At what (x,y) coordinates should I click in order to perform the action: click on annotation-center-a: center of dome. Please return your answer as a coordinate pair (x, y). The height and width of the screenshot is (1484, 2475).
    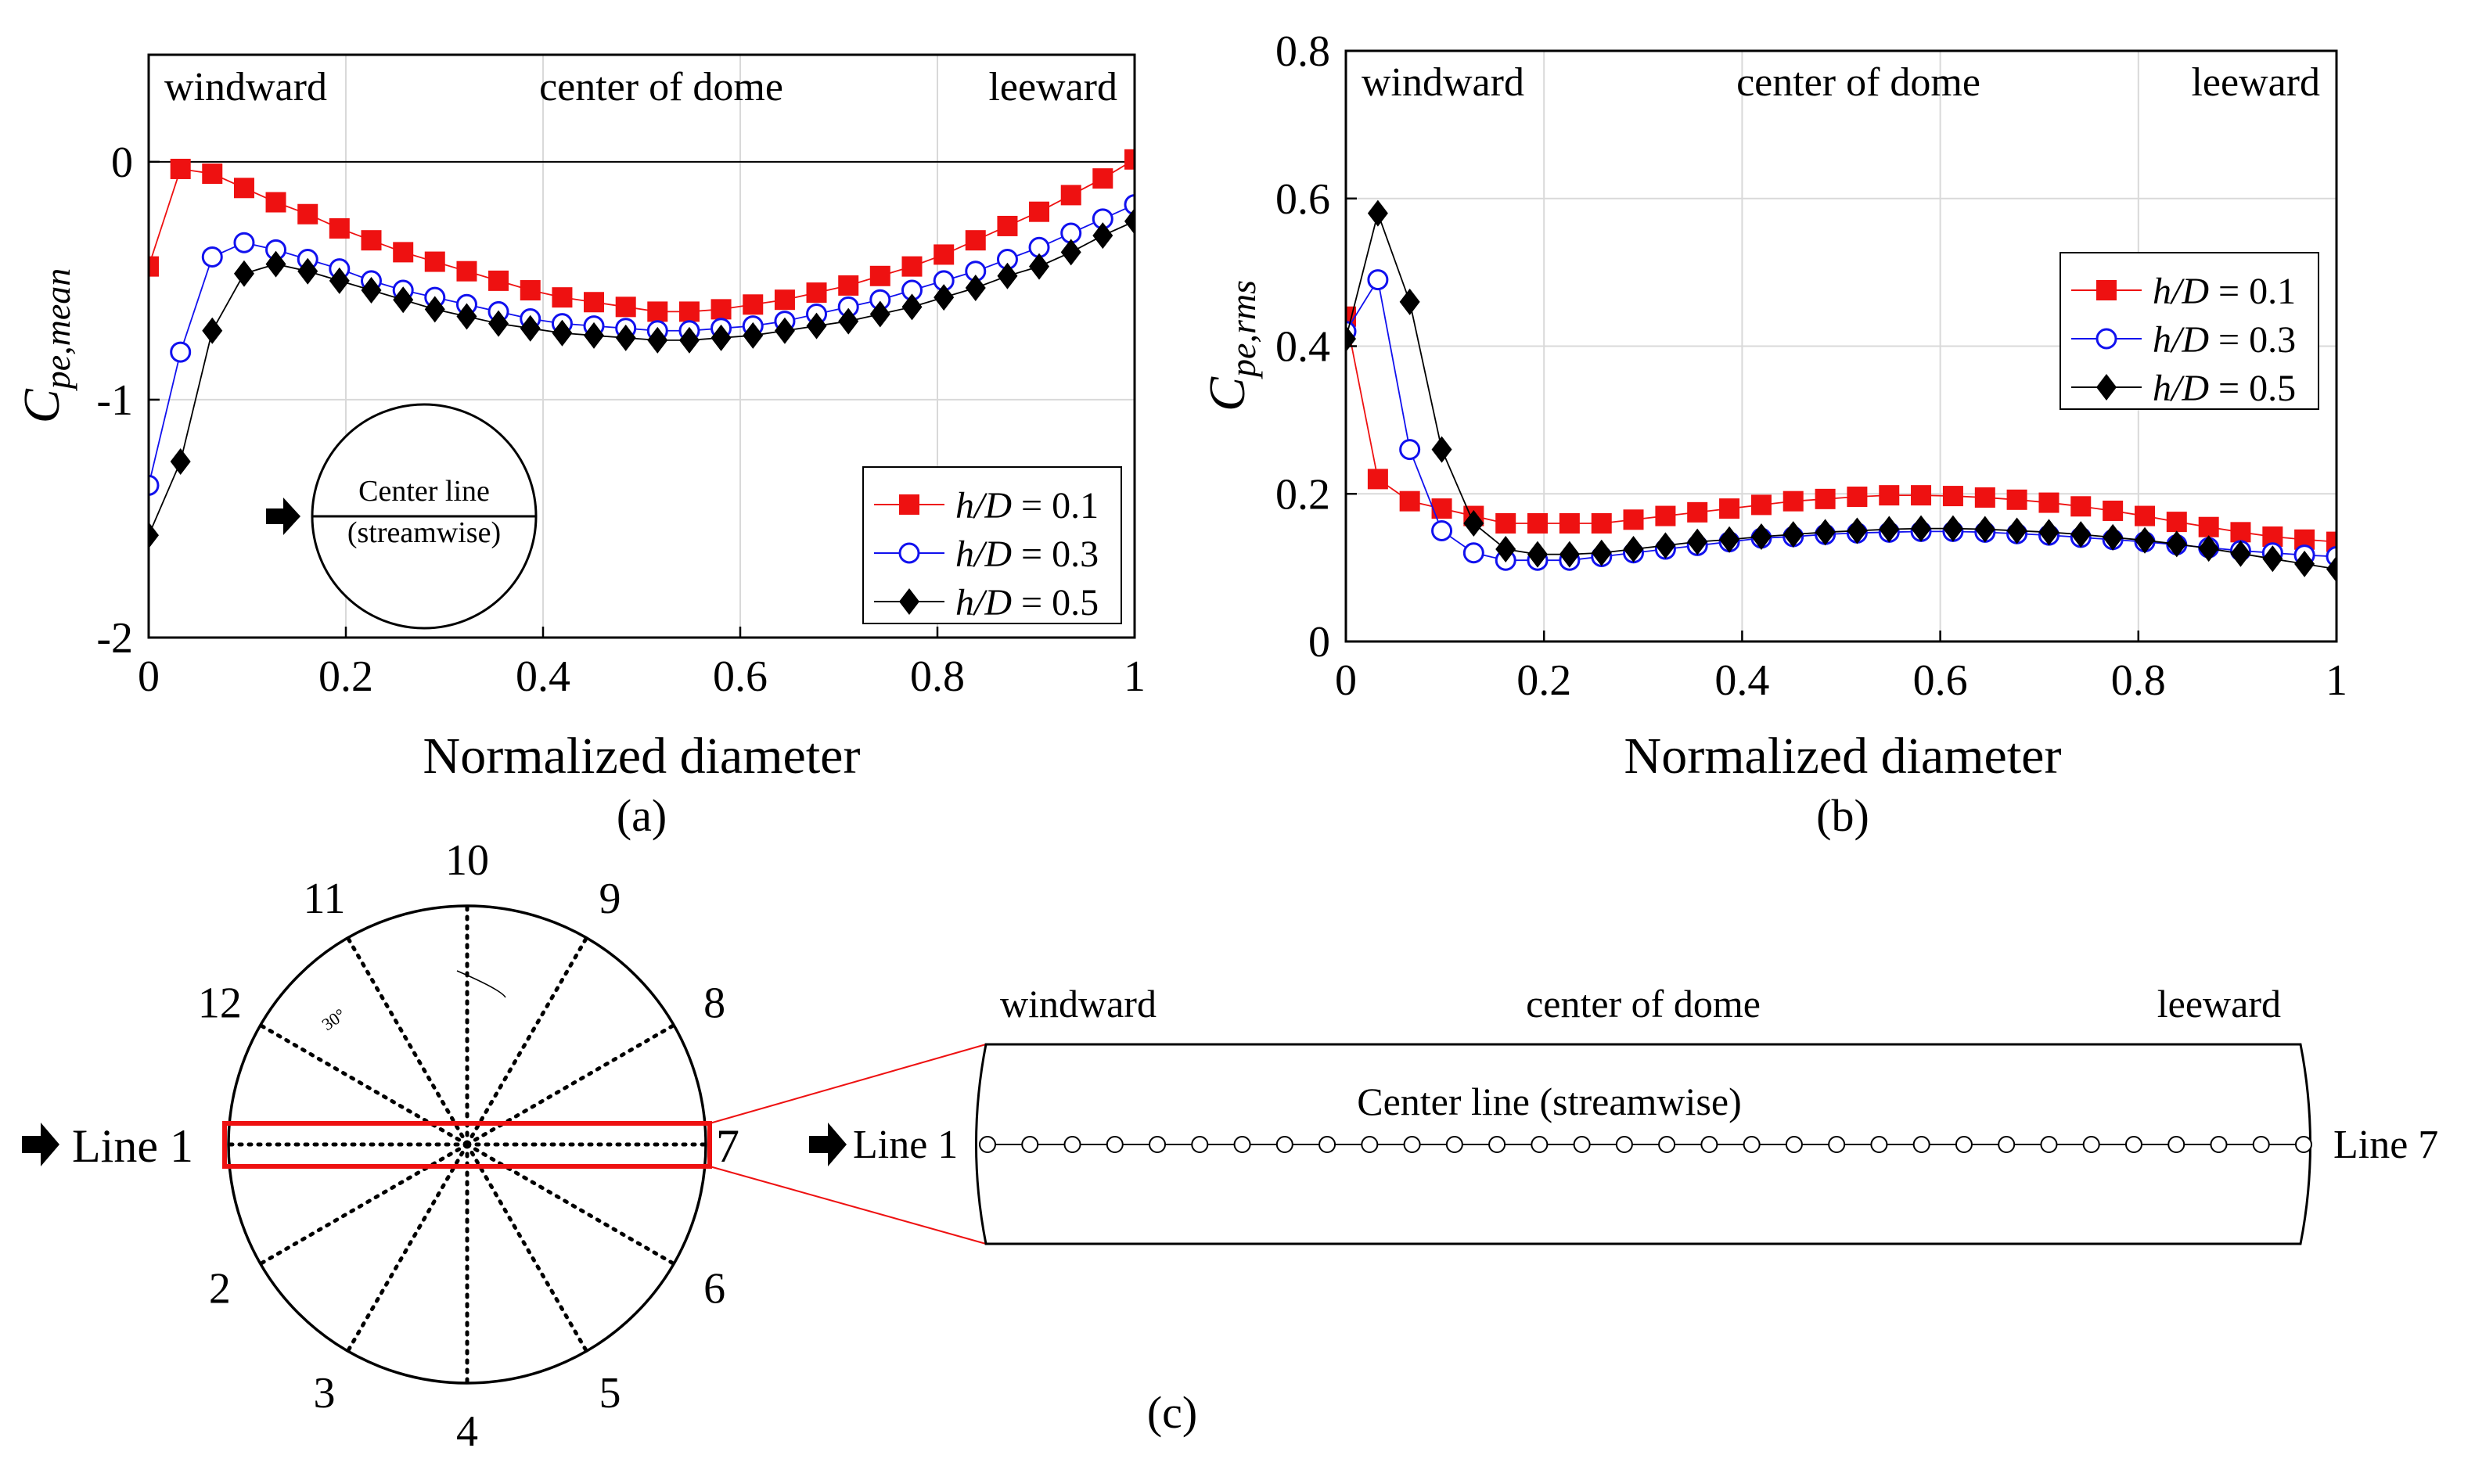
    Looking at the image, I should click on (661, 87).